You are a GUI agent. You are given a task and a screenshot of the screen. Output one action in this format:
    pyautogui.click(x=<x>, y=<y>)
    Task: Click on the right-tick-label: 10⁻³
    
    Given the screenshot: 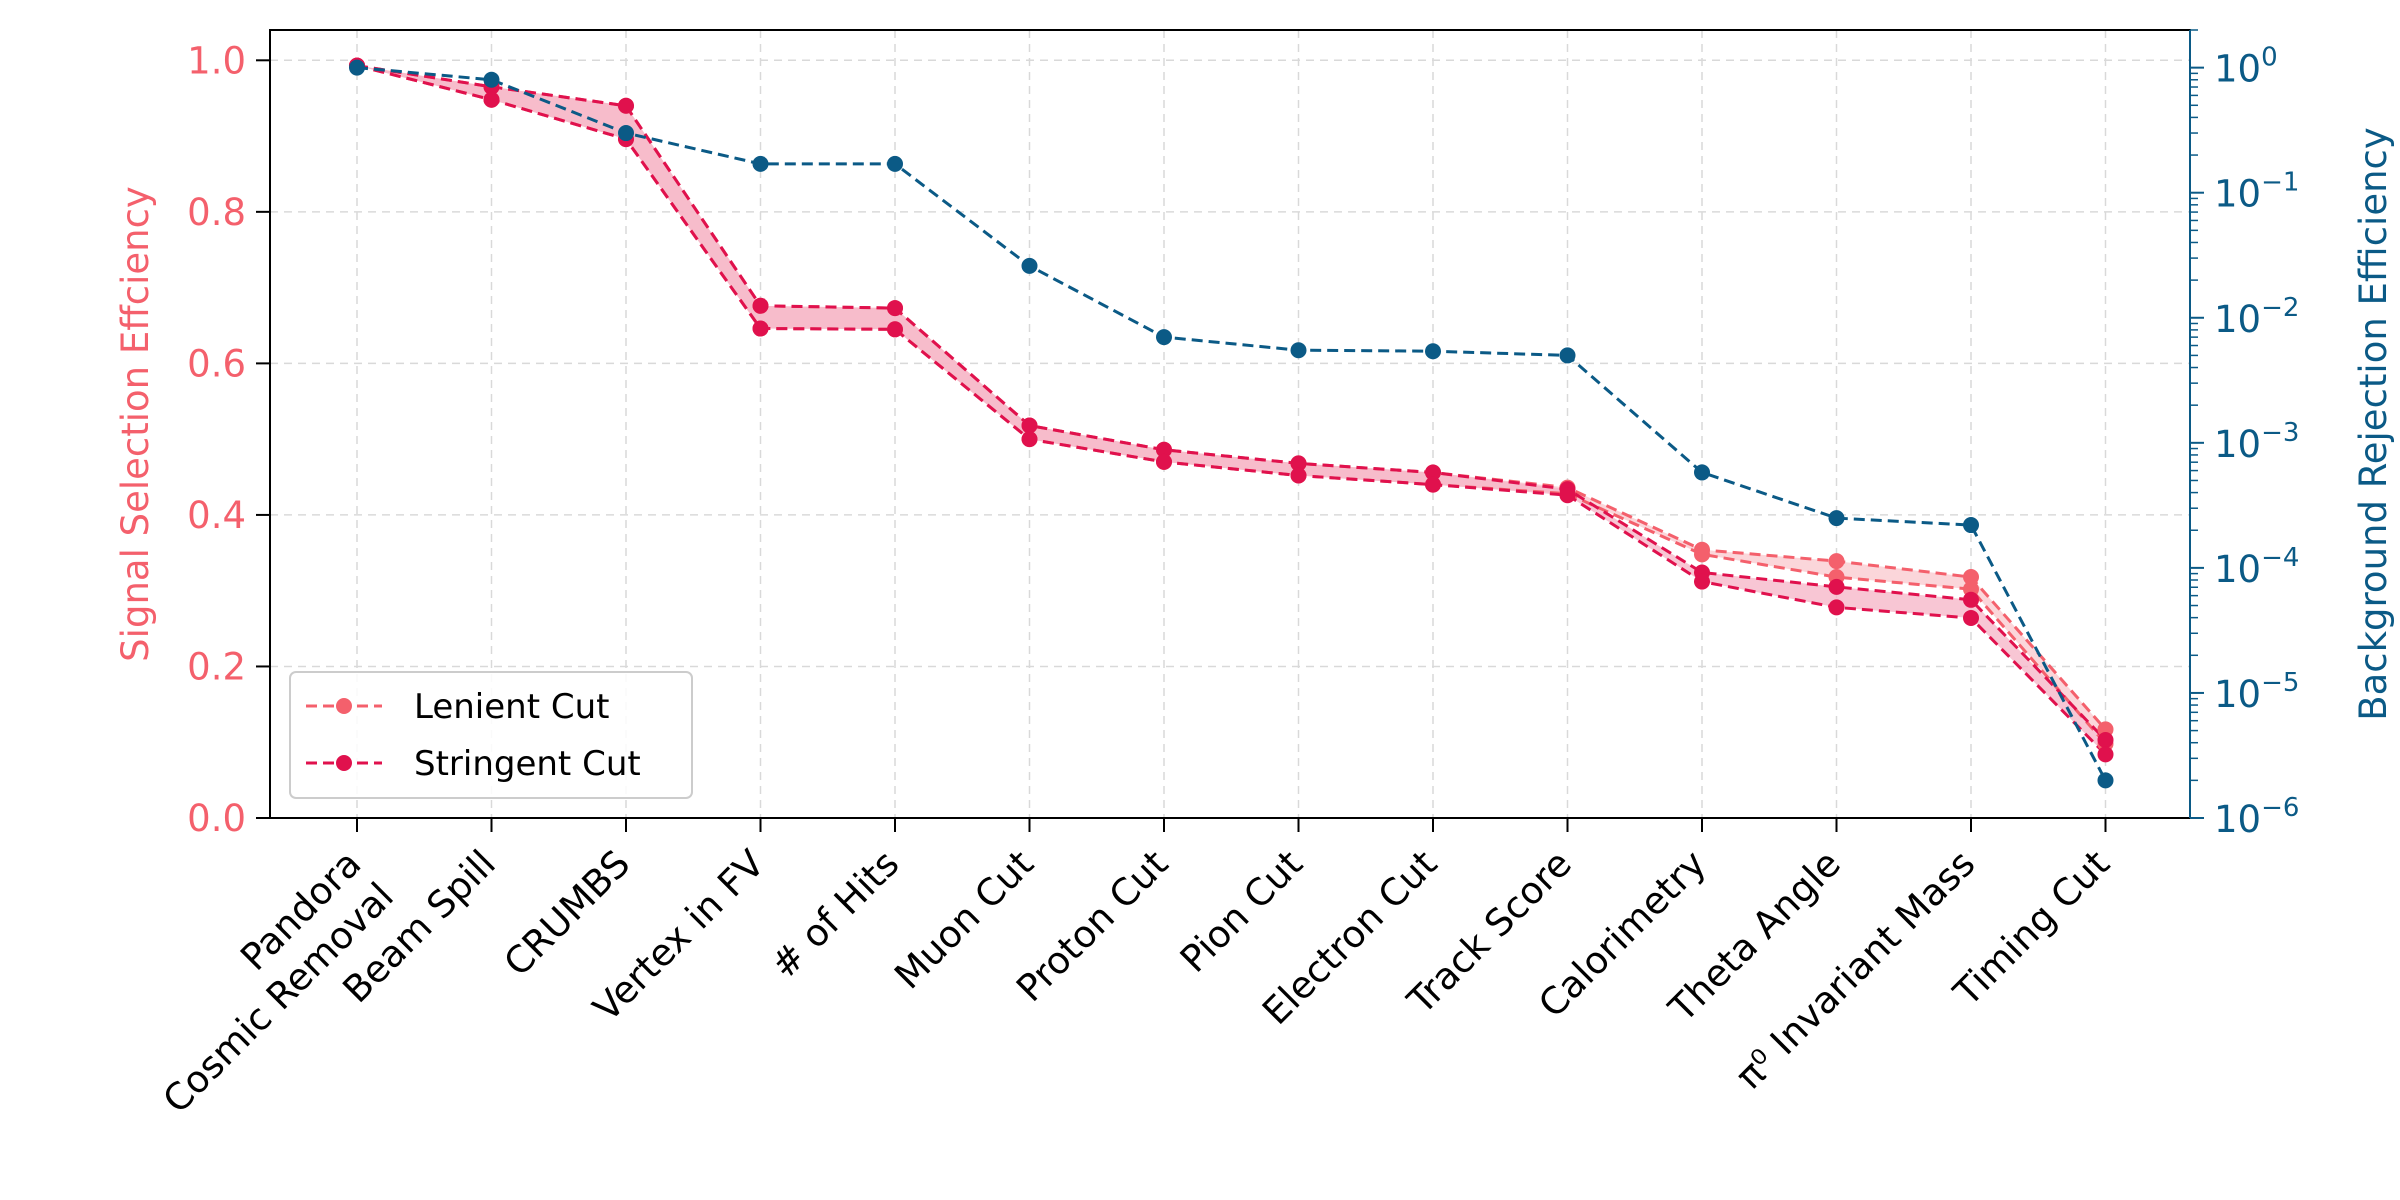 What is the action you would take?
    pyautogui.click(x=2256, y=442)
    